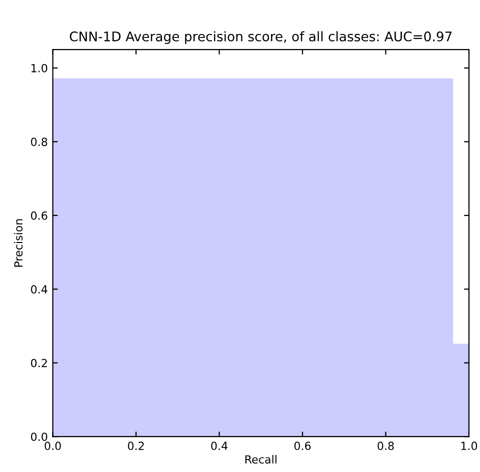 The width and height of the screenshot is (480, 472). I want to click on x-tick-label: 0.6, so click(302, 446).